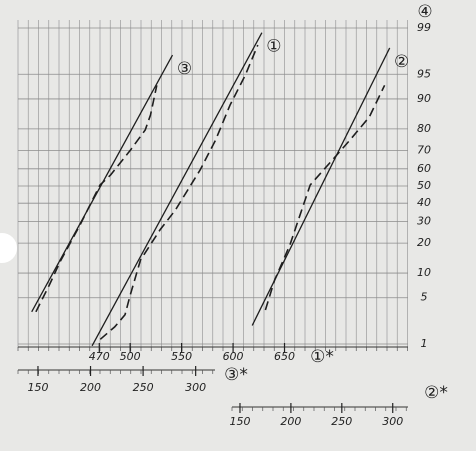 Image resolution: width=476 pixels, height=451 pixels. What do you see at coordinates (233, 356) in the screenshot?
I see `x-tick-label: 600` at bounding box center [233, 356].